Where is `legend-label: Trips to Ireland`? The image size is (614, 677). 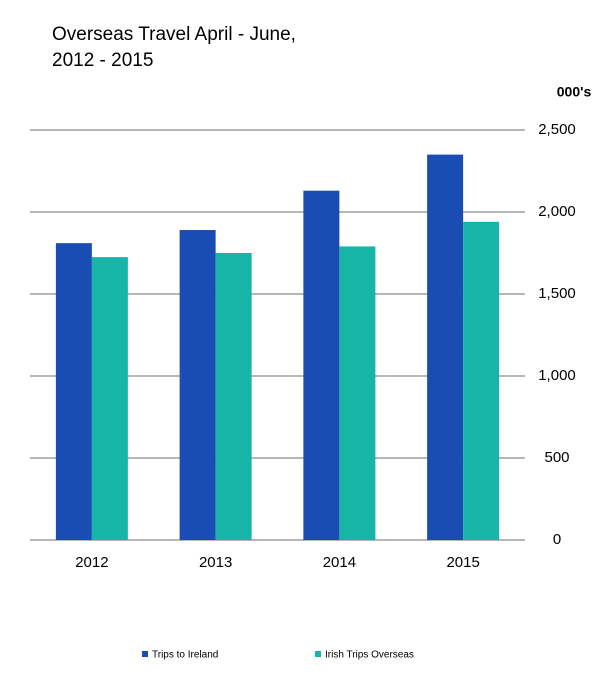
legend-label: Trips to Ireland is located at coordinates (185, 655).